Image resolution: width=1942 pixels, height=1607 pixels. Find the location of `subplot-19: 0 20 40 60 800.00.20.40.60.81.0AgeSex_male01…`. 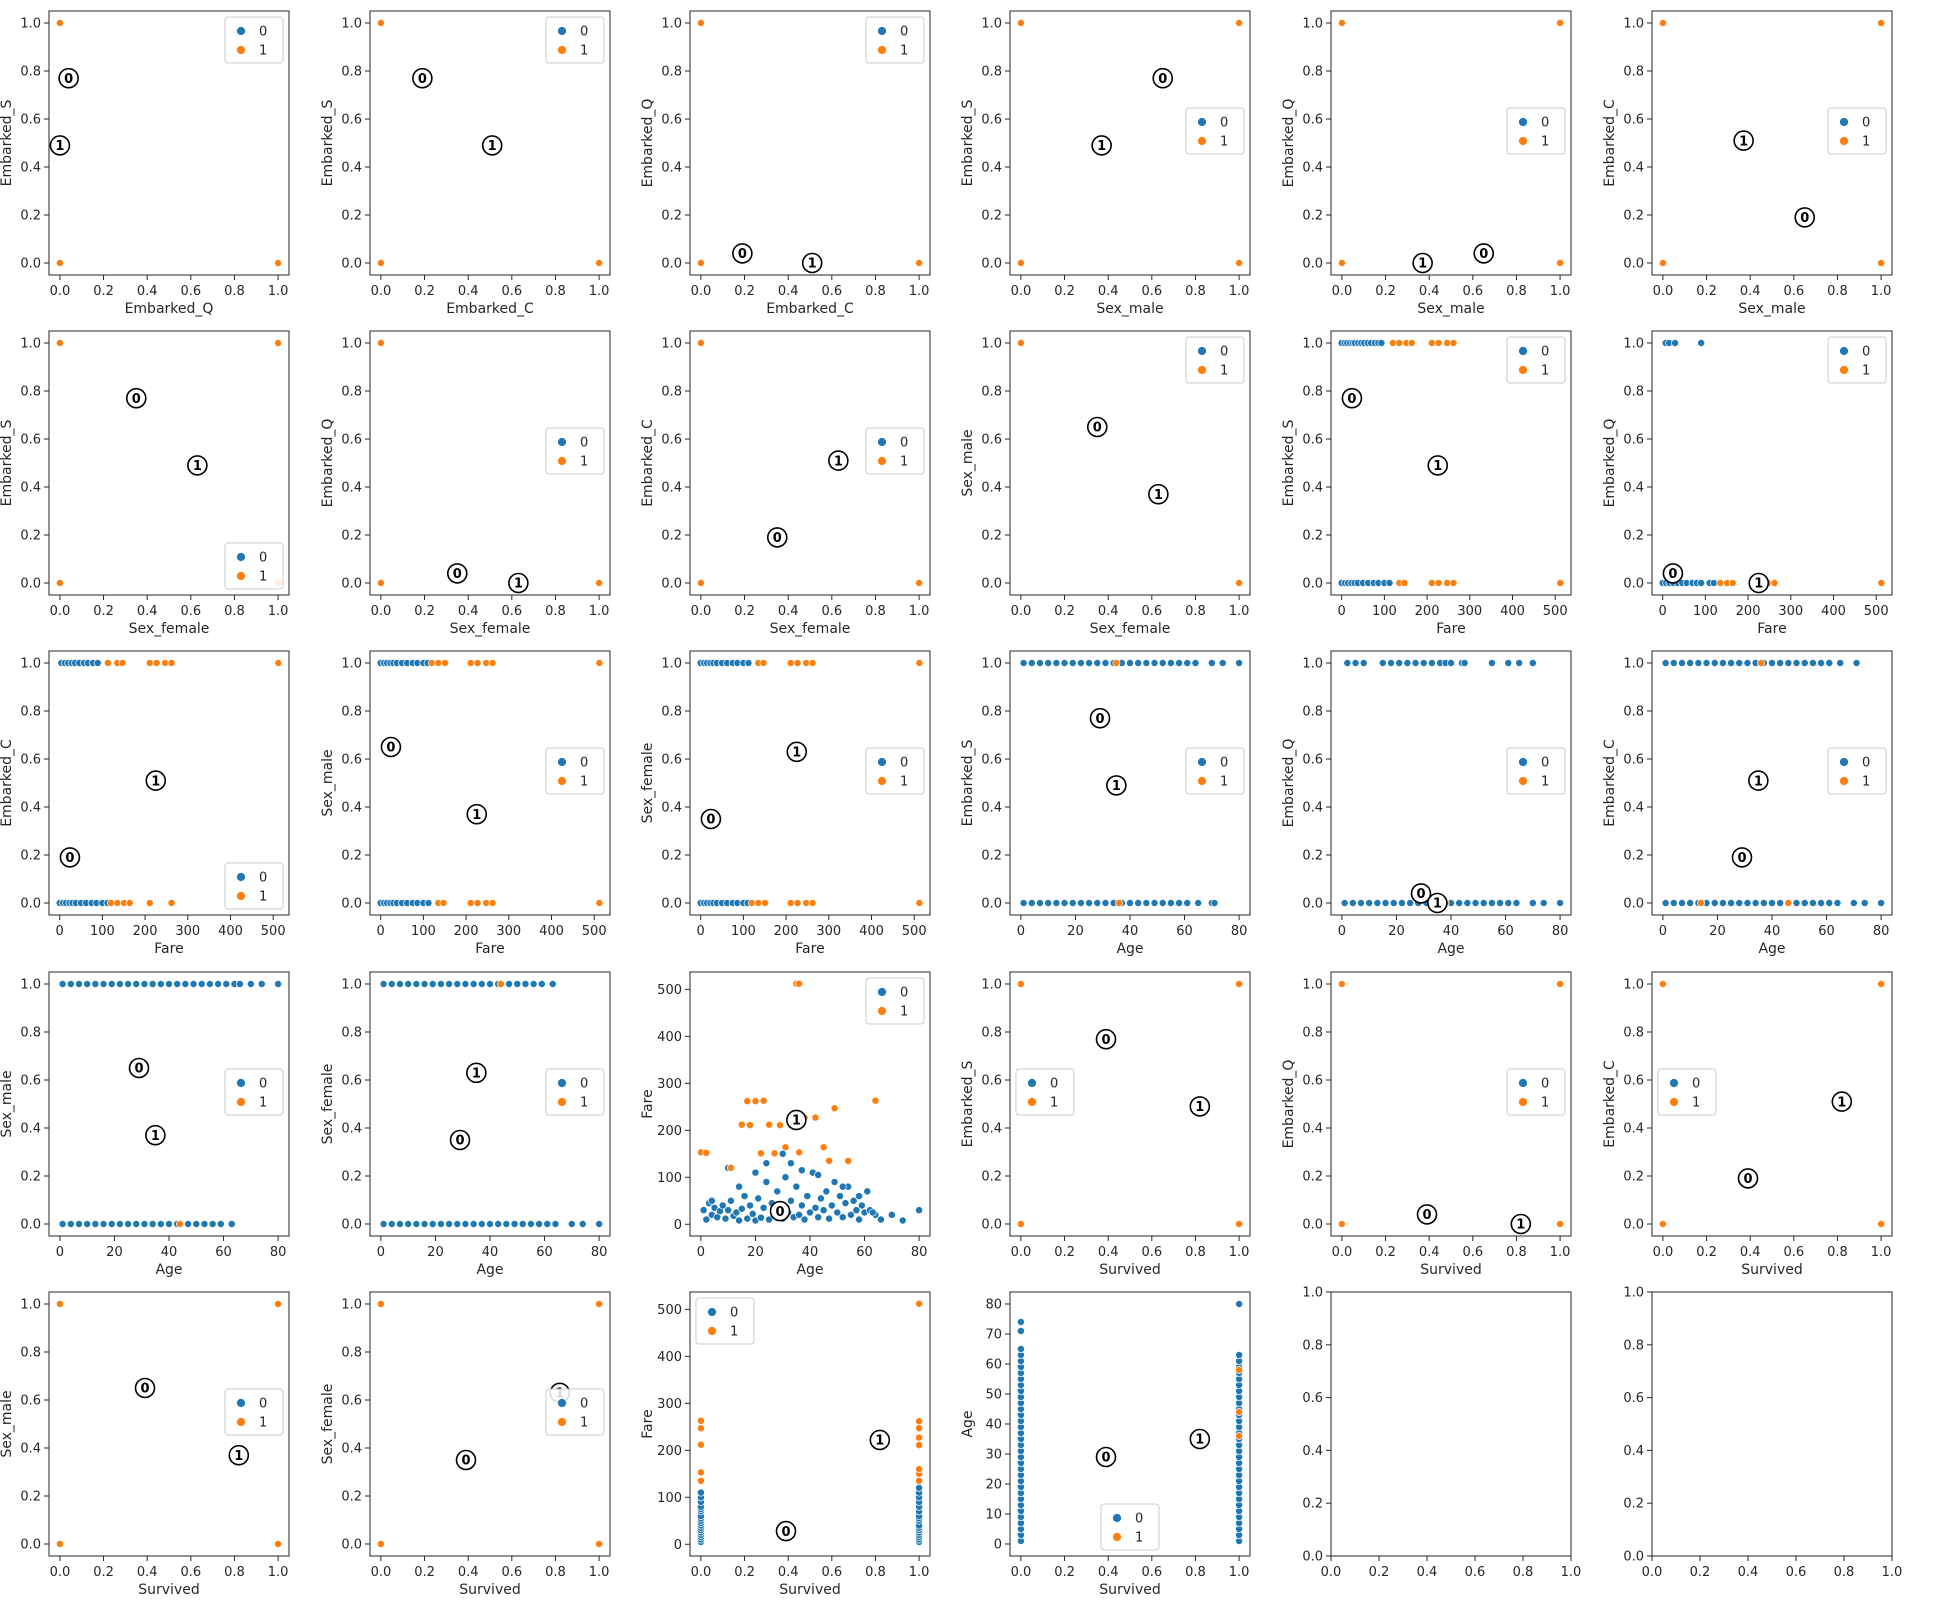

subplot-19: 0 20 40 60 800.00.20.40.60.81.0AgeSex_male01… is located at coordinates (145, 1124).